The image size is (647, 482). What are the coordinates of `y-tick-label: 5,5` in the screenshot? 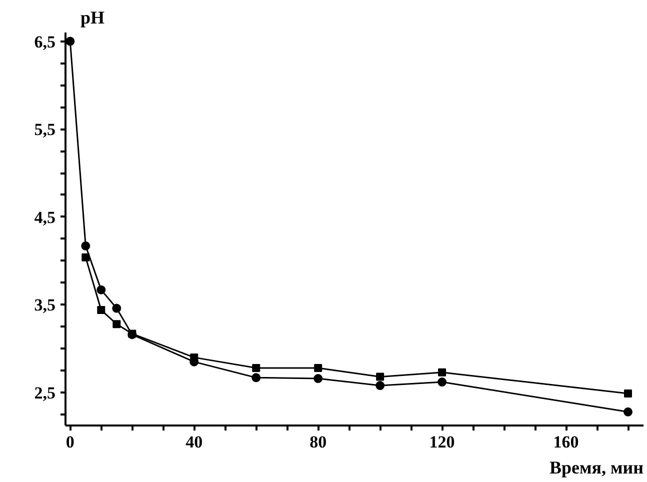 It's located at (45, 130).